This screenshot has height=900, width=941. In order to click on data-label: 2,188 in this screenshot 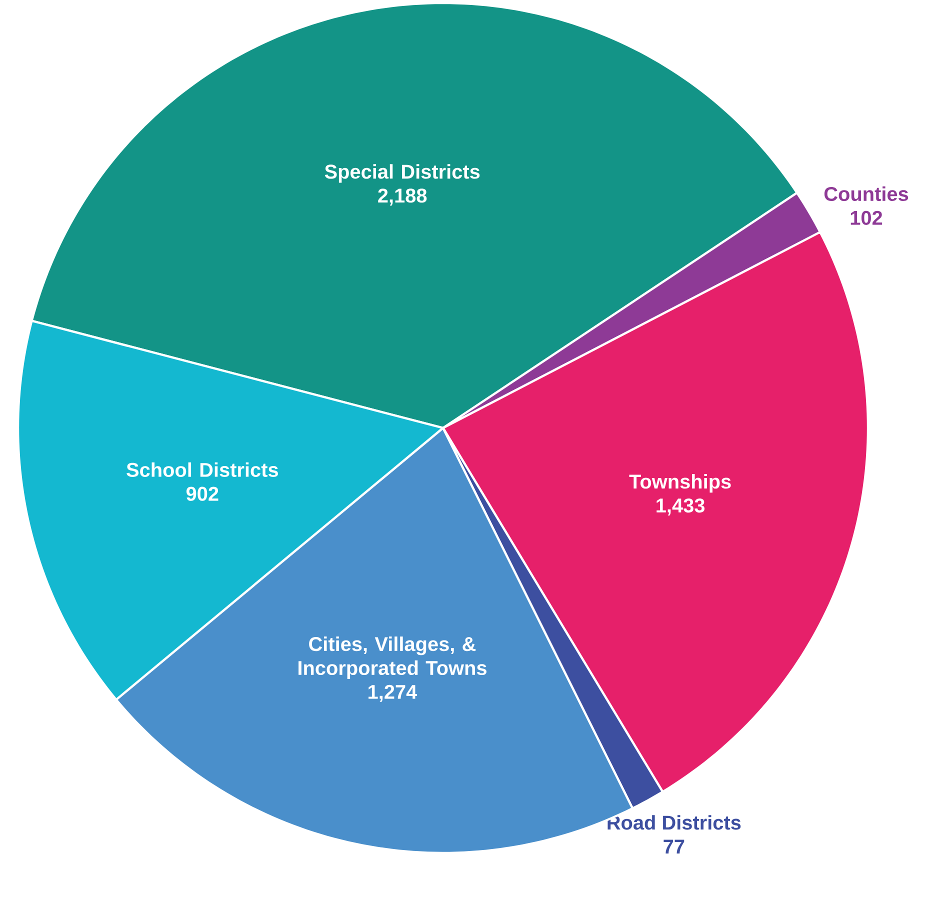, I will do `click(402, 197)`.